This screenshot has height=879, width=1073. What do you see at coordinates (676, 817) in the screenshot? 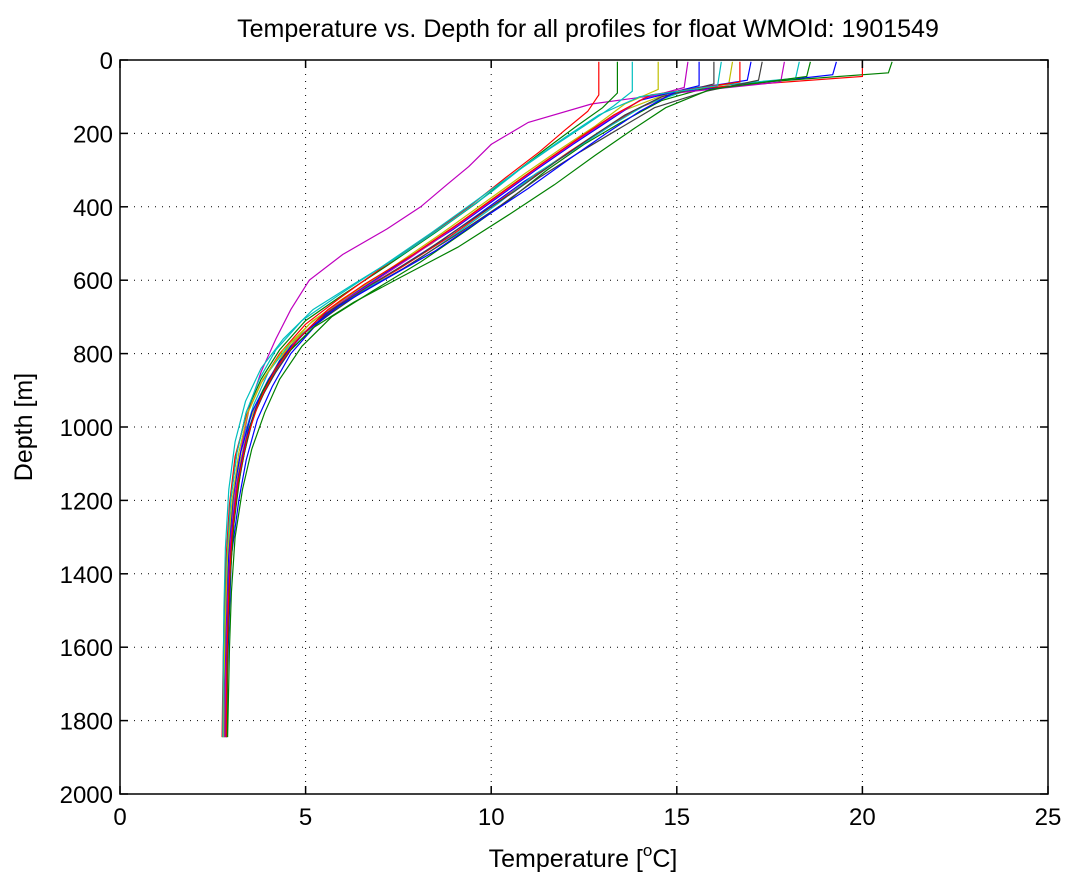
I see `x-tick-label: 15` at bounding box center [676, 817].